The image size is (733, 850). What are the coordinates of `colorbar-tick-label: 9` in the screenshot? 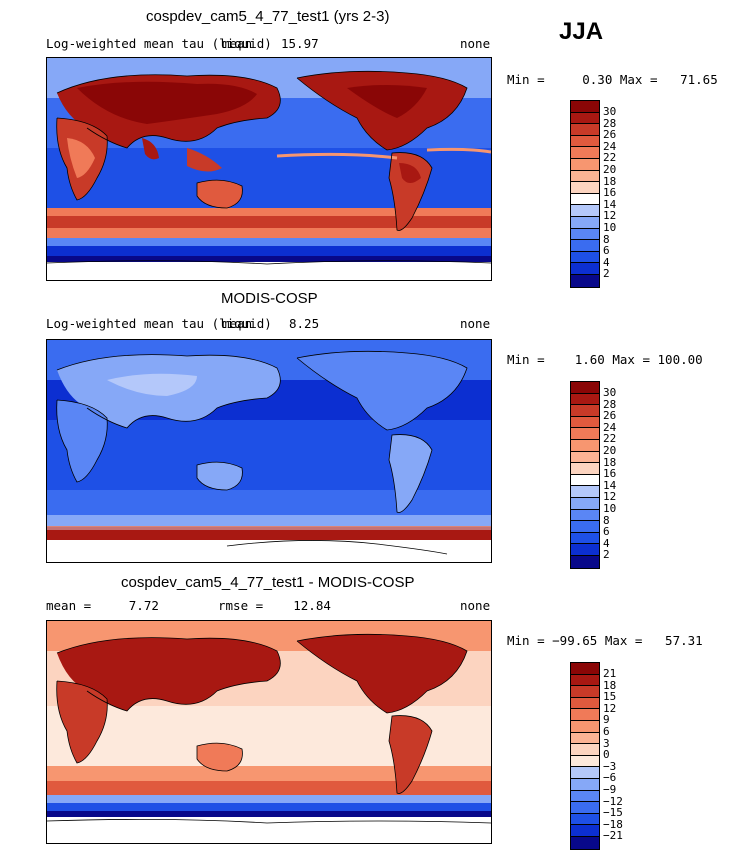 It's located at (606, 720).